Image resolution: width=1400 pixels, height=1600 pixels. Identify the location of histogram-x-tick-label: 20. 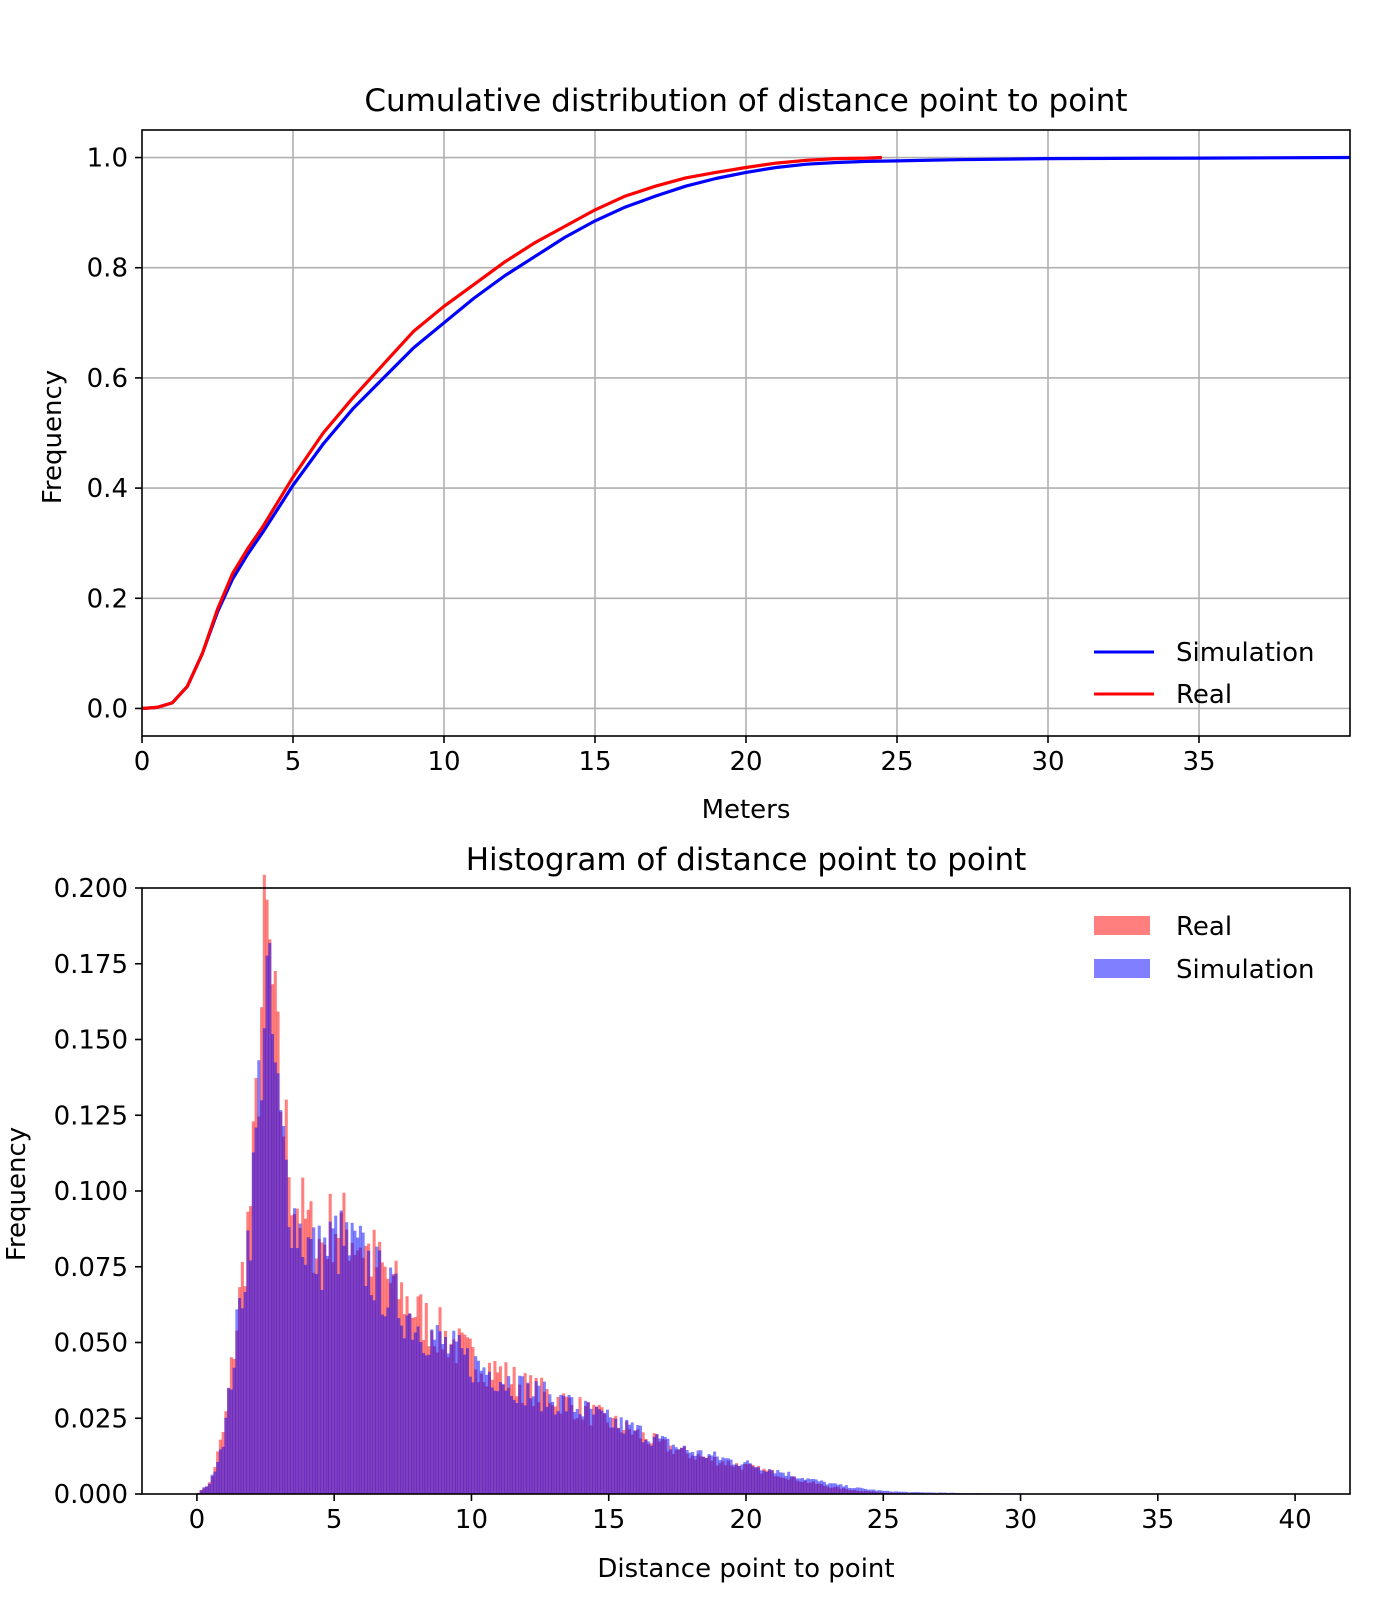
(745, 1520).